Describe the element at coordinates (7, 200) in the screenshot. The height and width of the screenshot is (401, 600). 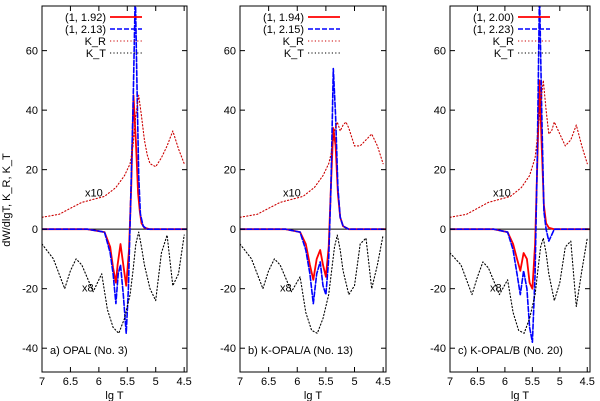
I see `y-axis-label: dW/dlgT, K_R, K_T` at that location.